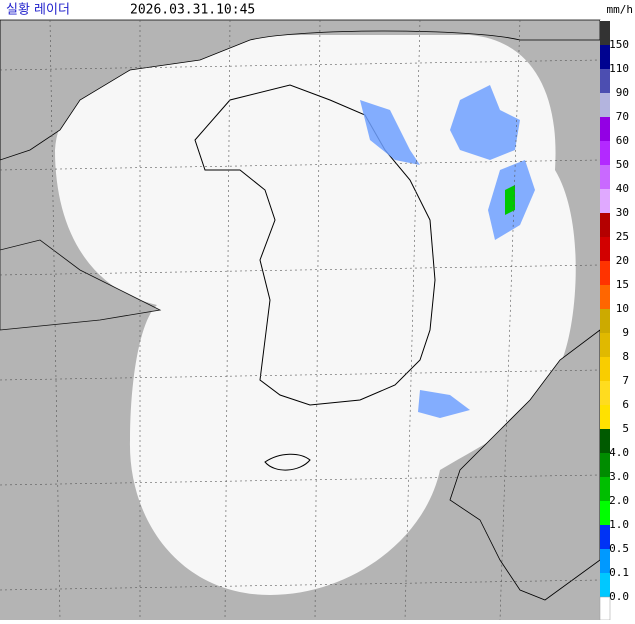 The height and width of the screenshot is (624, 635). I want to click on legend-label: 0.0, so click(619, 596).